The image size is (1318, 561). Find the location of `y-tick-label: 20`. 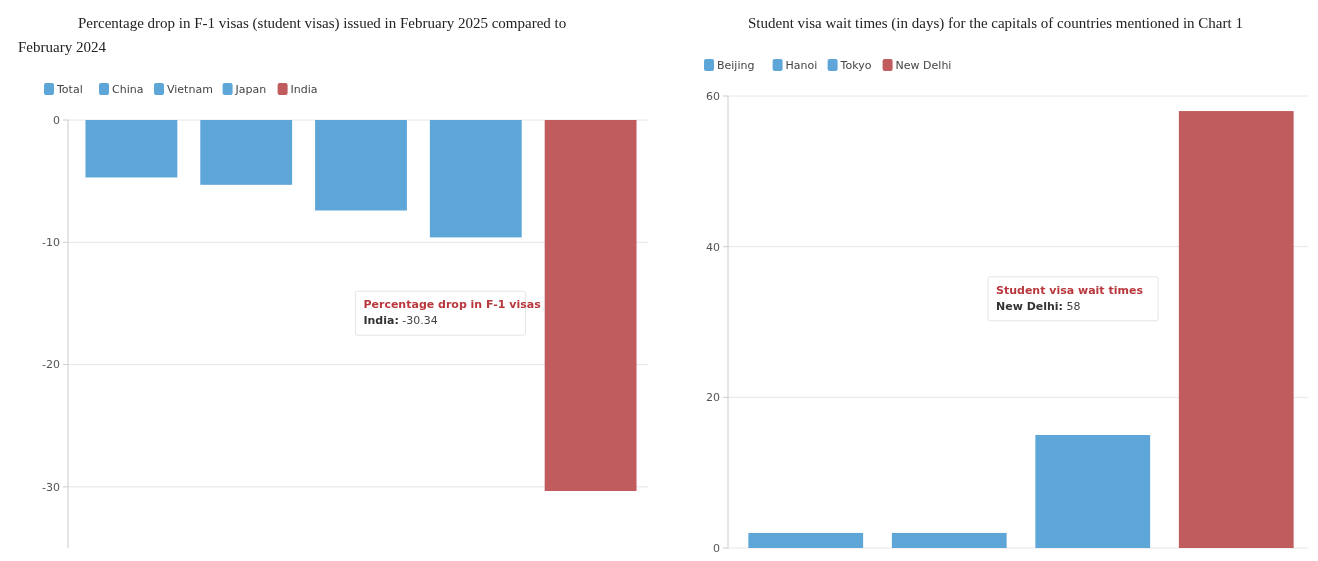

y-tick-label: 20 is located at coordinates (713, 398).